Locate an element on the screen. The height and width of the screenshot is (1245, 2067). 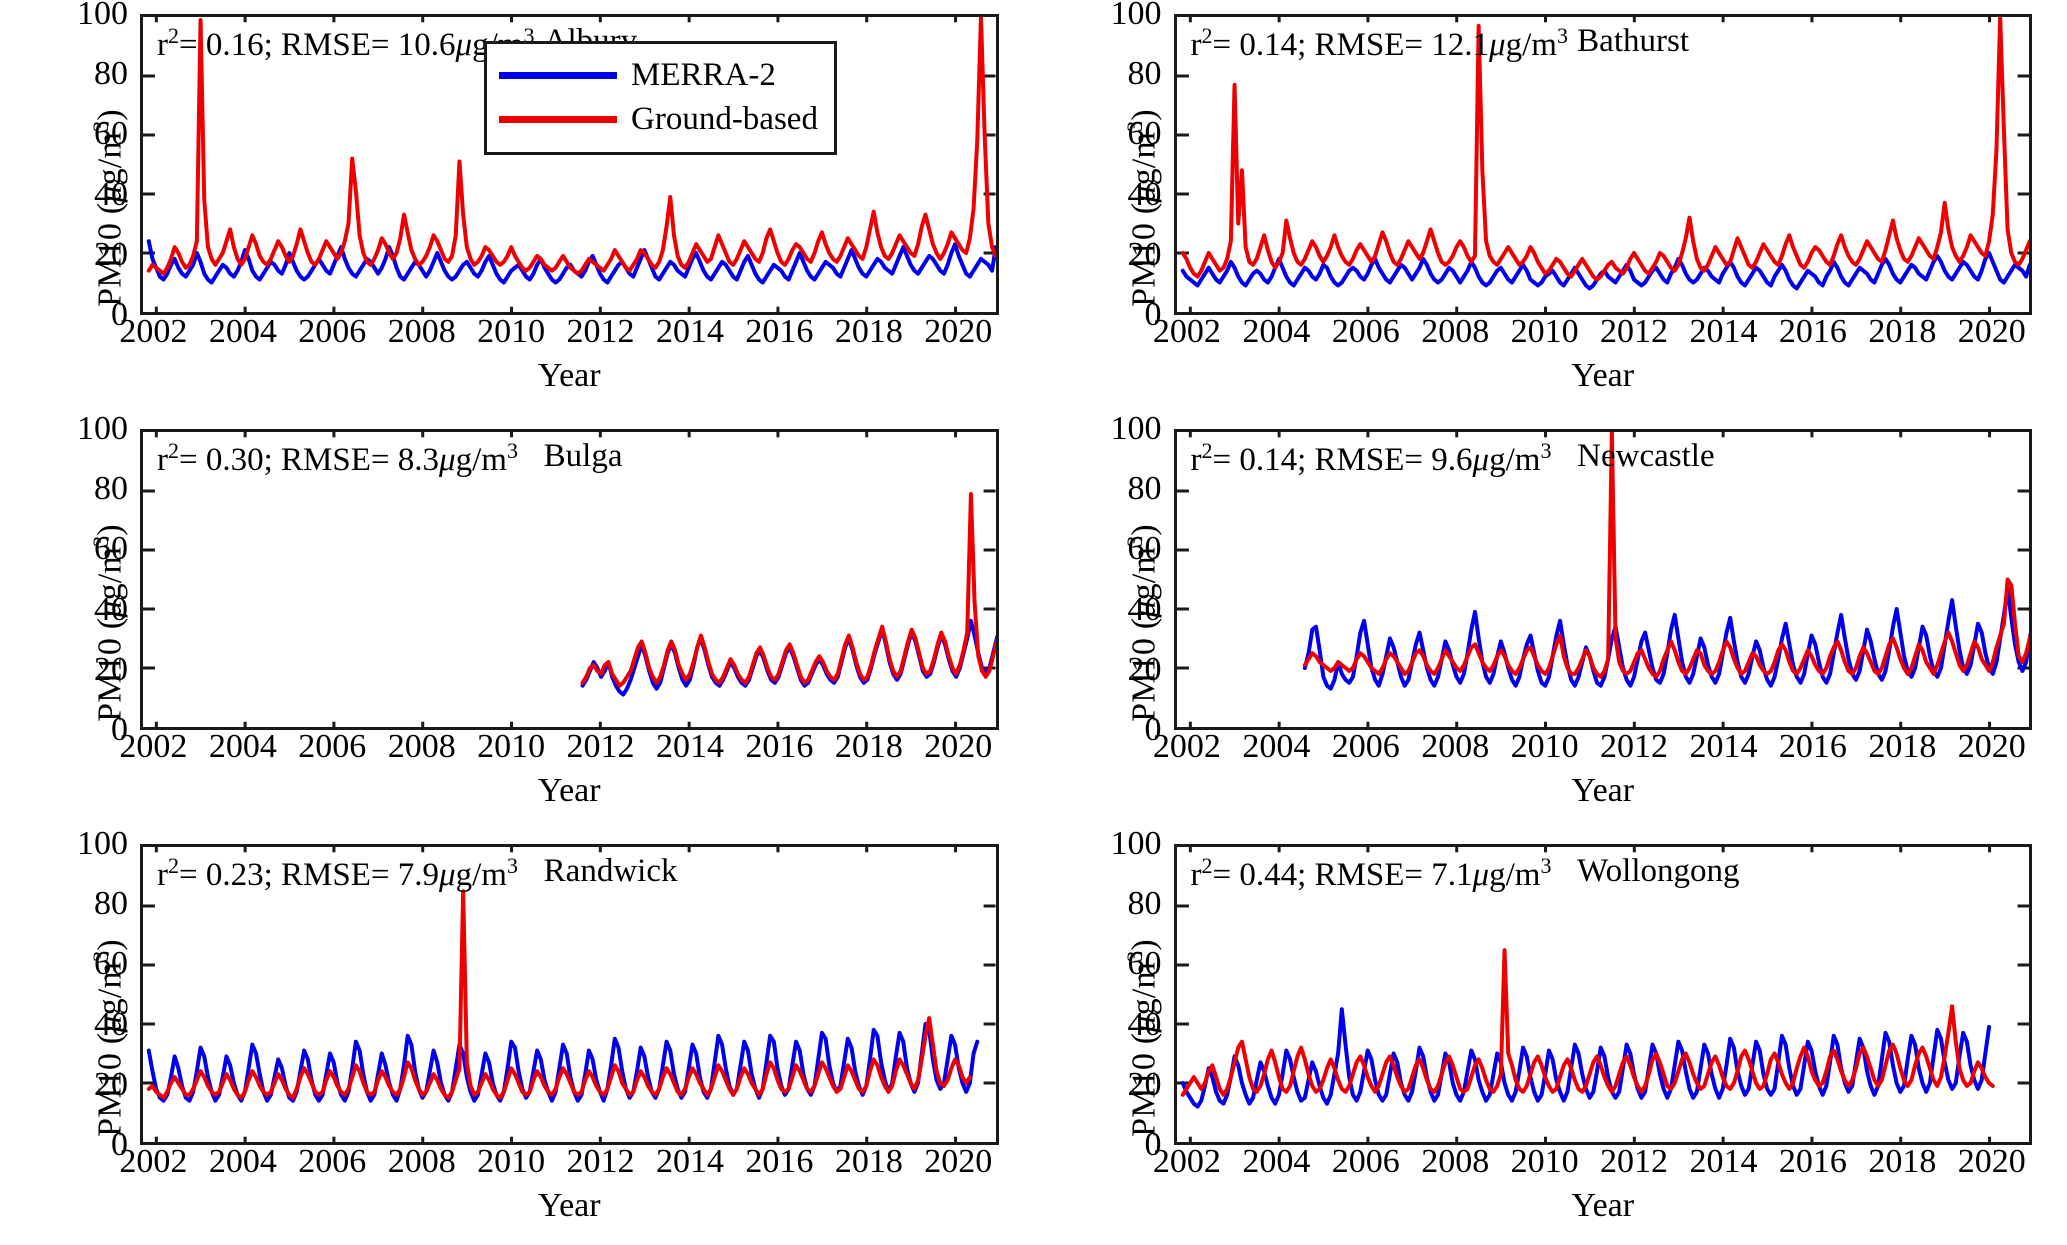
stats-annotation: r2= 0.30; RMSE= 8.3μg/m3 is located at coordinates (337, 458).